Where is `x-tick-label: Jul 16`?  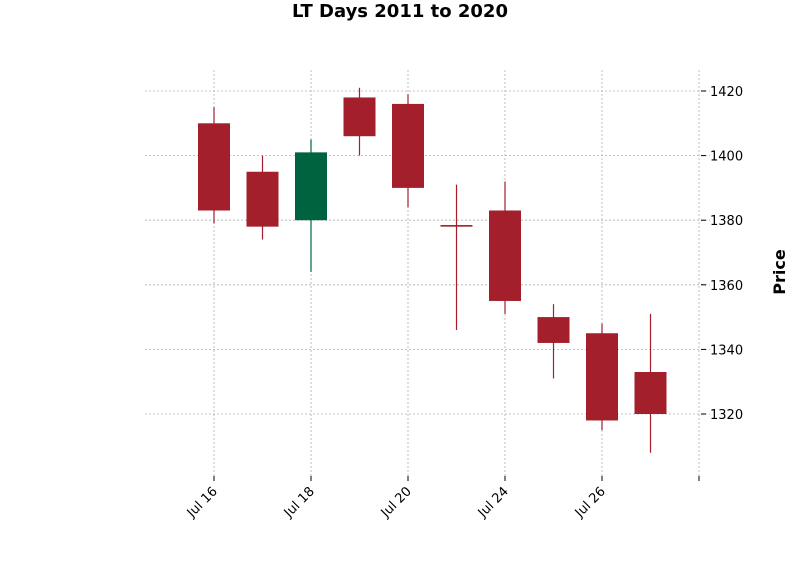
x-tick-label: Jul 16 is located at coordinates (202, 502).